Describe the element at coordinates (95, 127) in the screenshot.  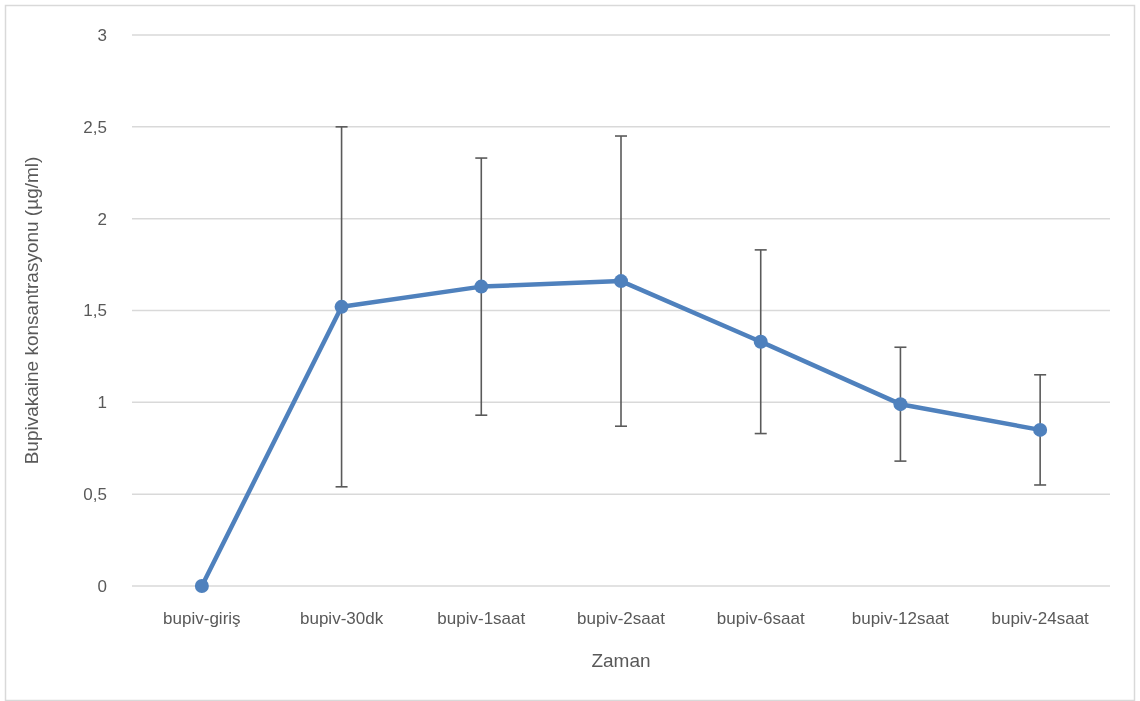
I see `y-tick-label: 2,5` at that location.